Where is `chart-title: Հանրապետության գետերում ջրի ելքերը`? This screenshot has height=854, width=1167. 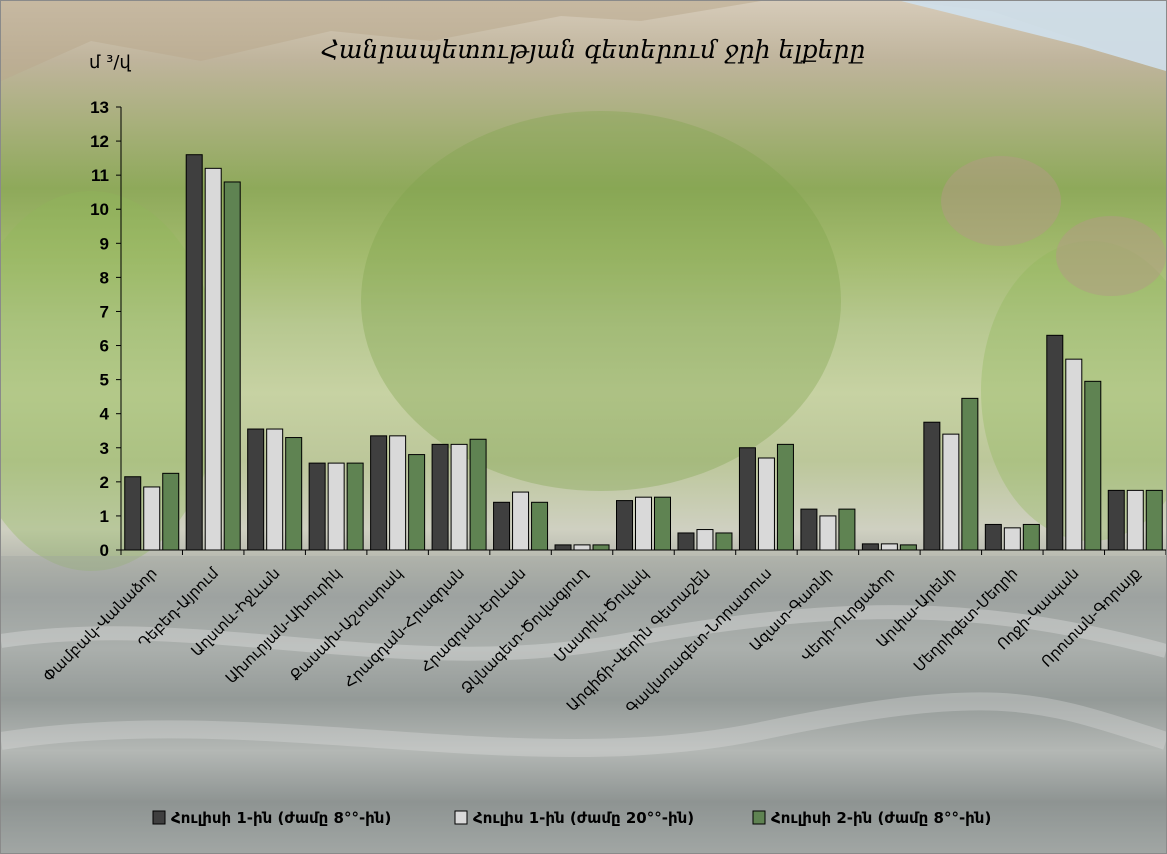 chart-title: Հանրապետության գետերում ջրի ելքերը is located at coordinates (593, 49).